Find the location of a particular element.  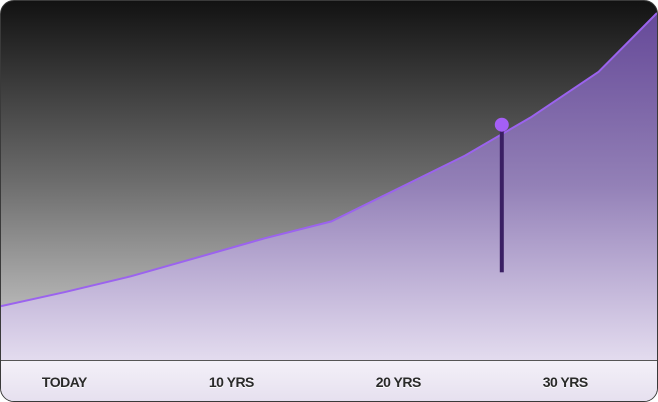

x-axis-strip: TODAY 10 YRS 20 YRS 30 YRS is located at coordinates (329, 380).